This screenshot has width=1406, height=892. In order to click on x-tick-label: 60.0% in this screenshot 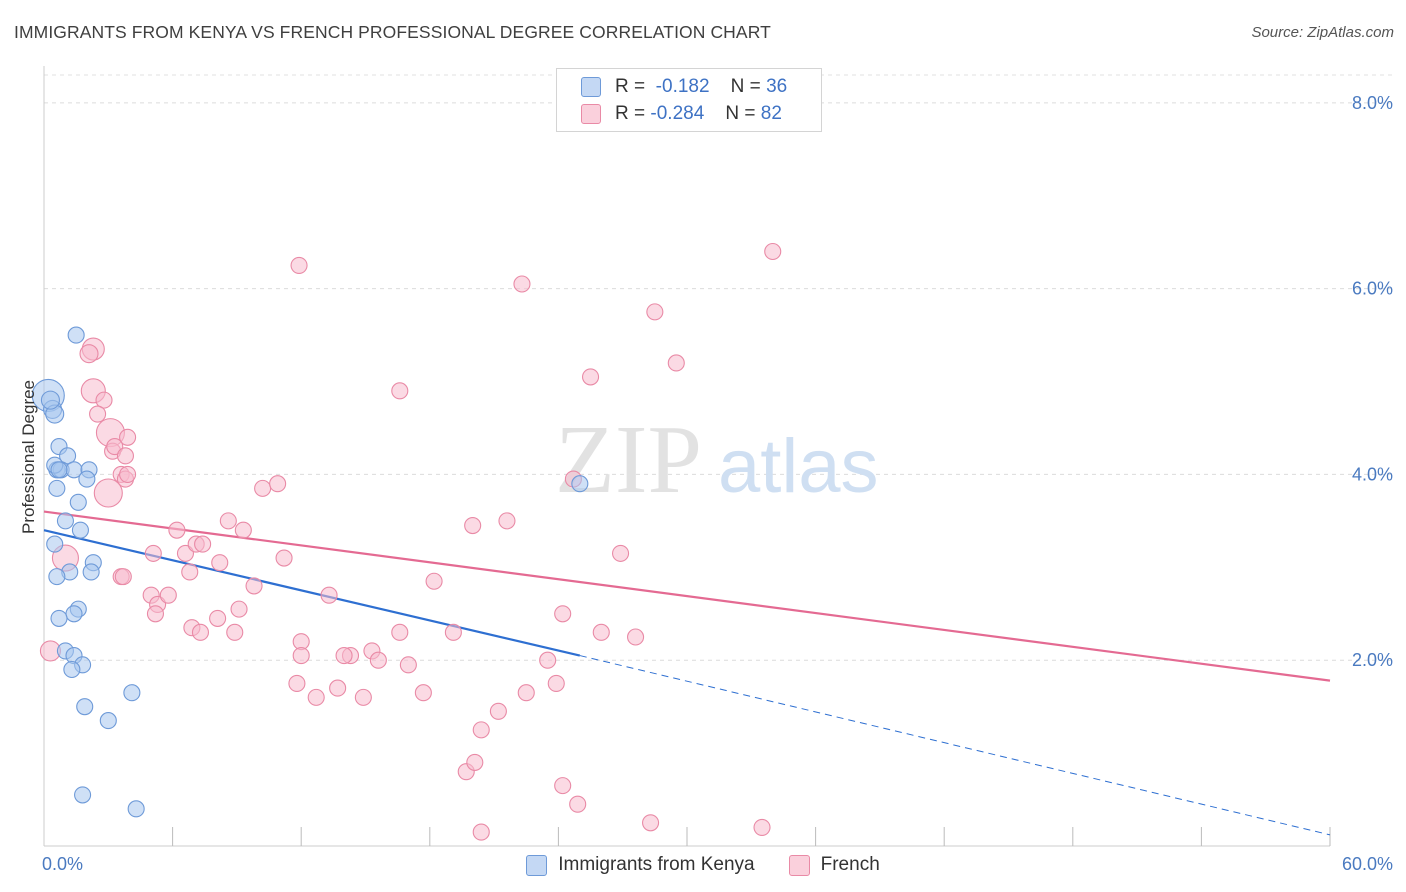, I will do `click(1367, 864)`.